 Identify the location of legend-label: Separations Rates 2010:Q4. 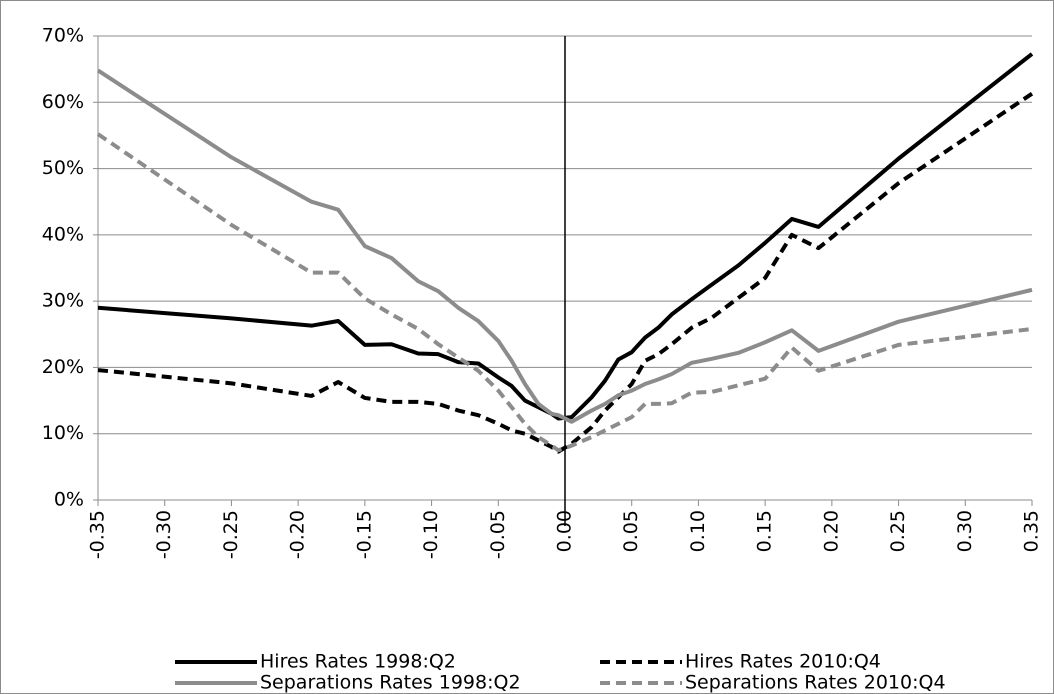
(815, 683).